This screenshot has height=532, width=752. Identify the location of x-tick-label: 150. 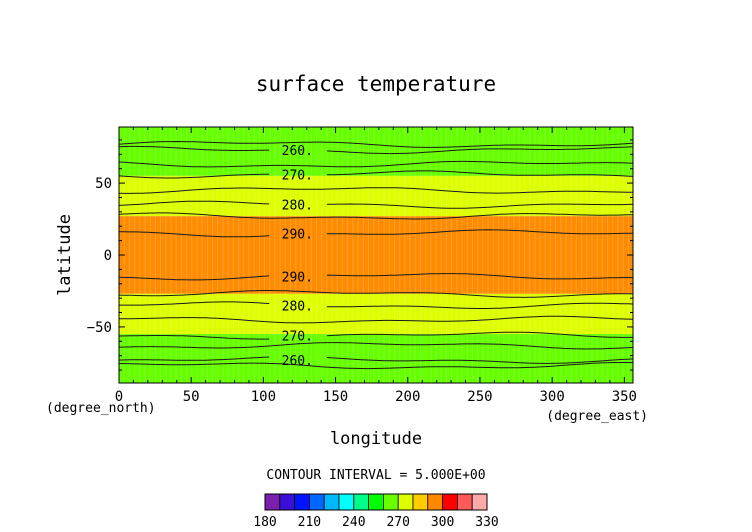
(335, 397).